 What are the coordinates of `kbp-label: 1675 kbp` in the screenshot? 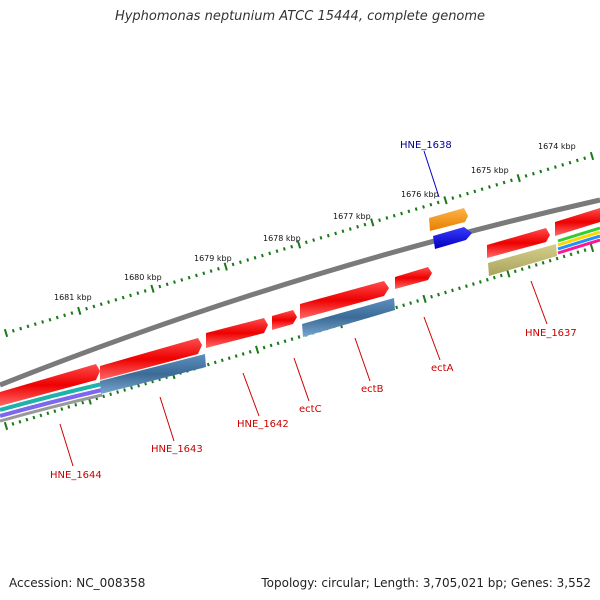 It's located at (490, 170).